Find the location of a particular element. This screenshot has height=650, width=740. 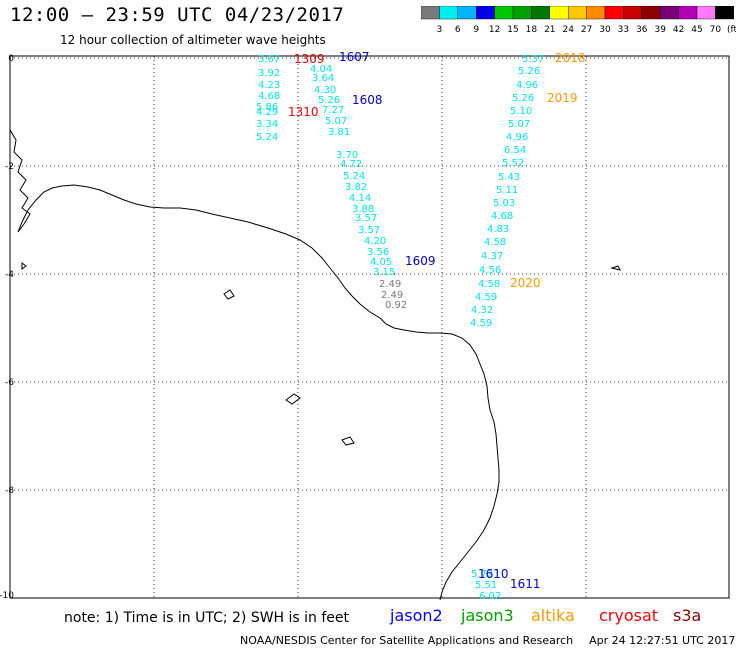

legend-jason2: jason2 is located at coordinates (416, 615).